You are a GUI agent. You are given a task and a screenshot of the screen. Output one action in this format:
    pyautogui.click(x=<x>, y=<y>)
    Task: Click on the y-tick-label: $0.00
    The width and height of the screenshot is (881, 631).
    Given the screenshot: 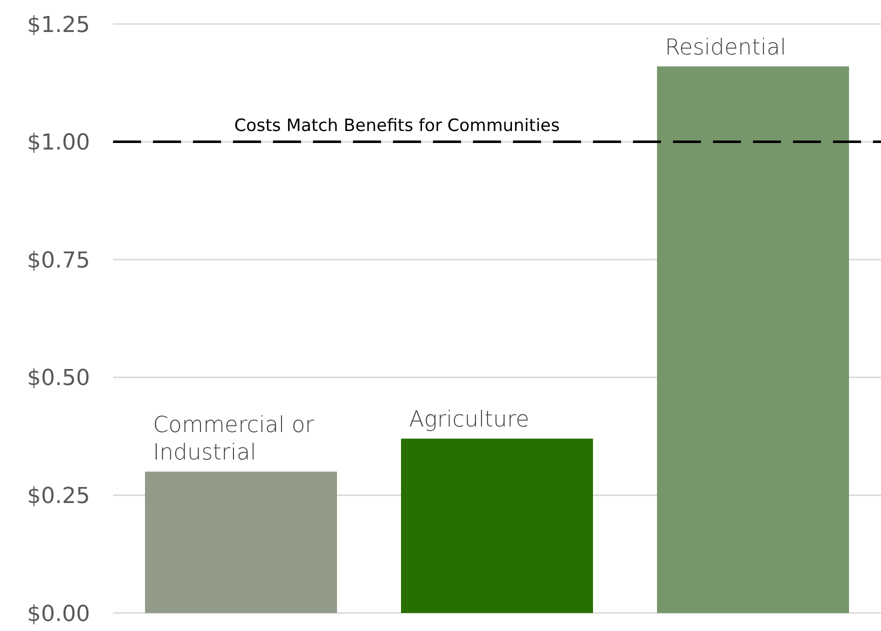 What is the action you would take?
    pyautogui.click(x=58, y=614)
    